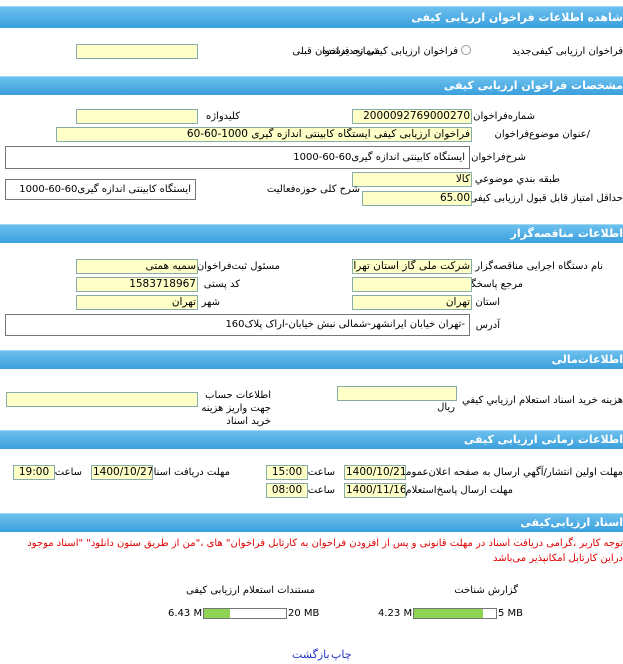 The image size is (623, 664). I want to click on section-title: اطلاعات مناقصه‌گزار, so click(311, 233).